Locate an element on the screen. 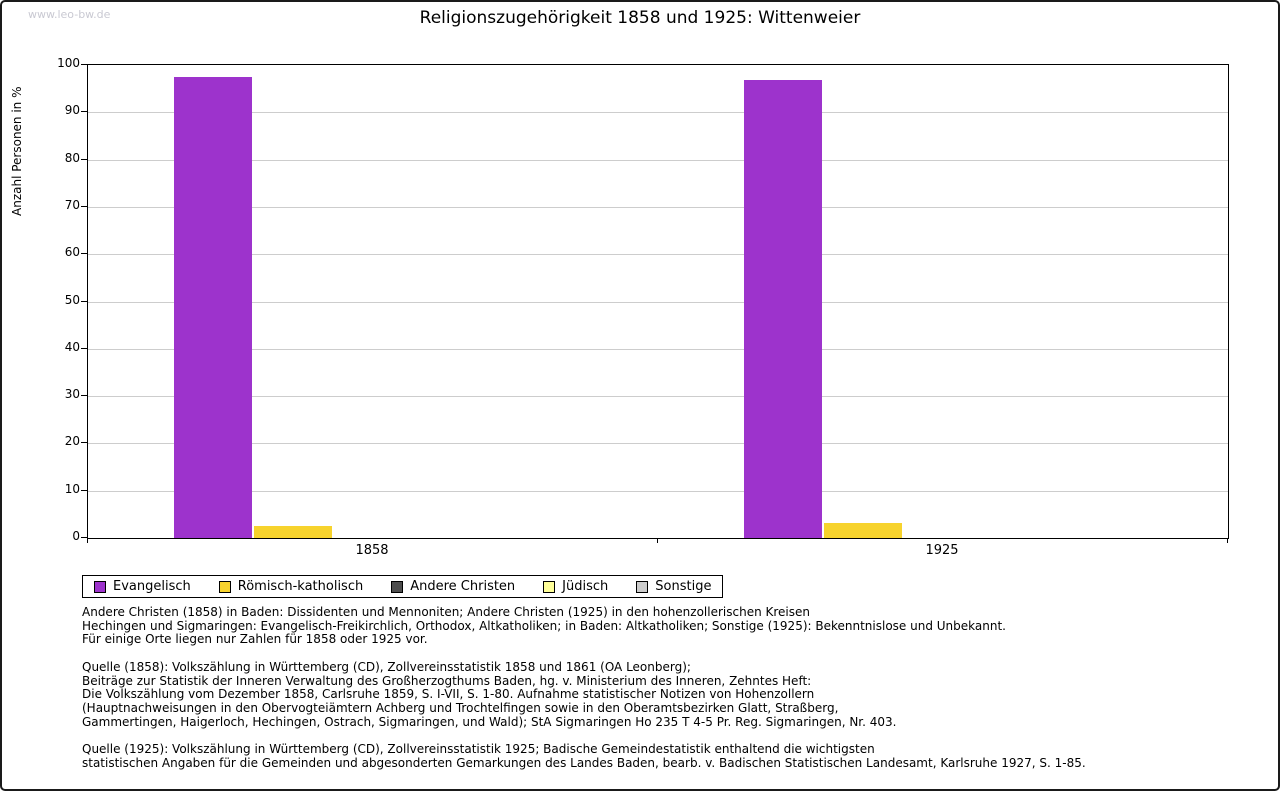 The image size is (1280, 791). y-tick-label: 60 is located at coordinates (72, 252).